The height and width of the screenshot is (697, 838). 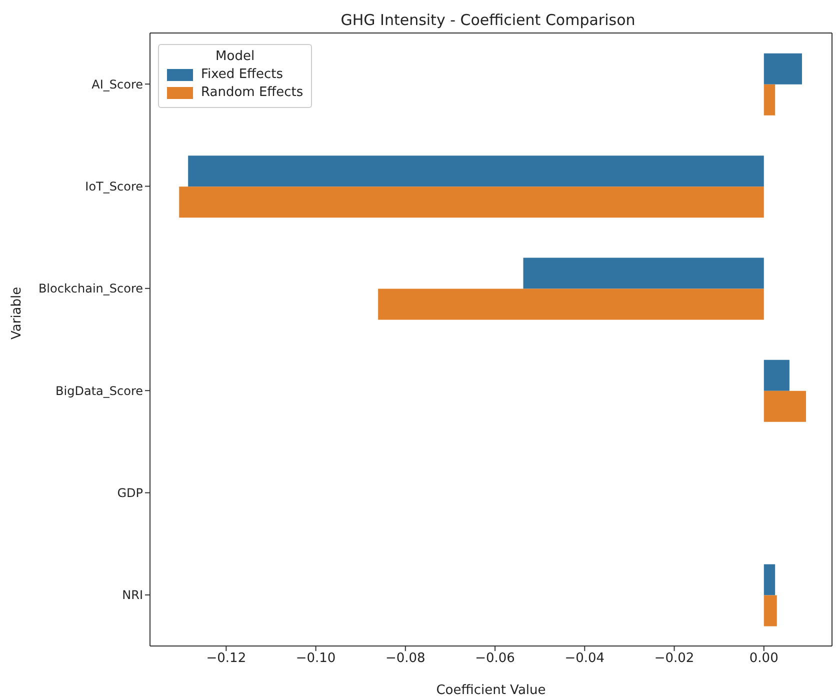 What do you see at coordinates (17, 313) in the screenshot?
I see `y-axis-title: Variable` at bounding box center [17, 313].